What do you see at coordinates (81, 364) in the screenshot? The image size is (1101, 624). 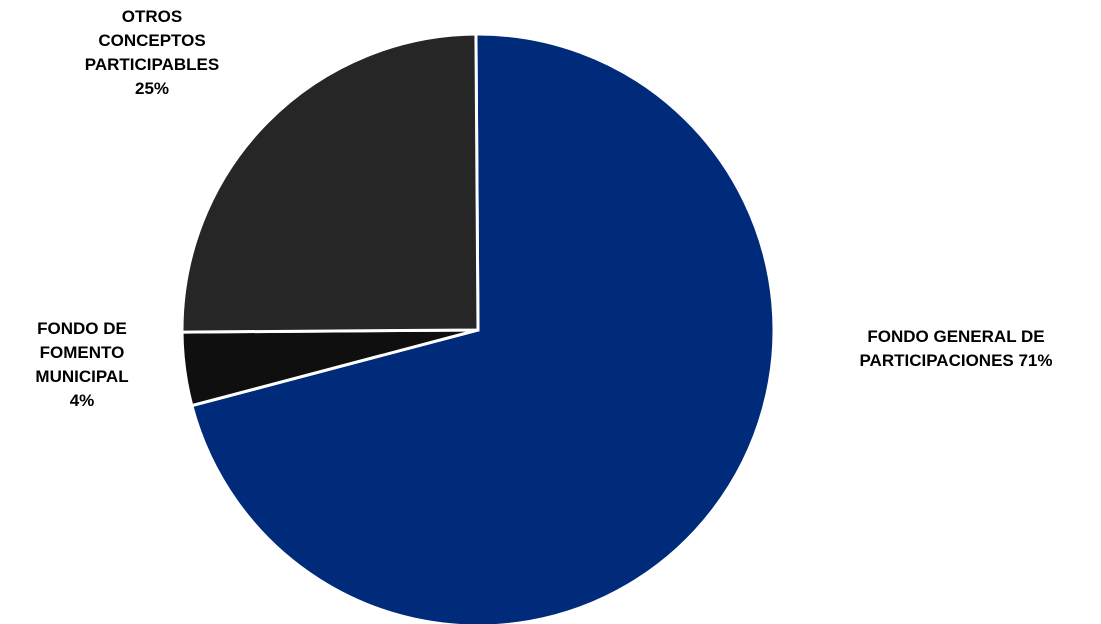 I see `slice-label-1: FONDO DE FOMENTO MUNICIPAL 4%` at bounding box center [81, 364].